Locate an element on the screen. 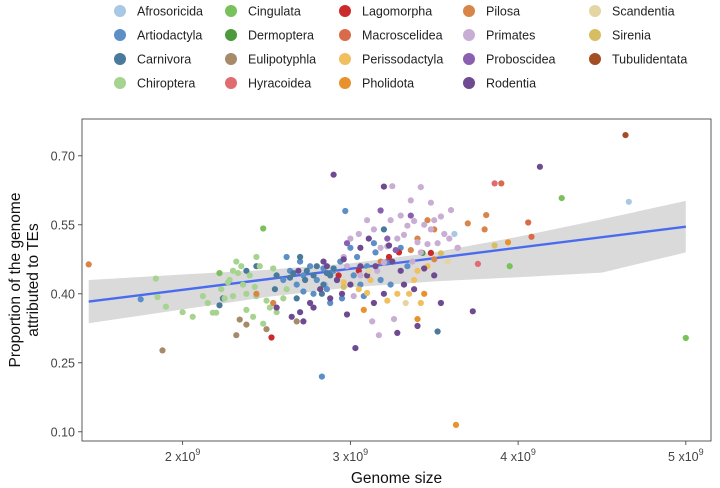  x-tick-label: 2 x10⁹ is located at coordinates (183, 455).